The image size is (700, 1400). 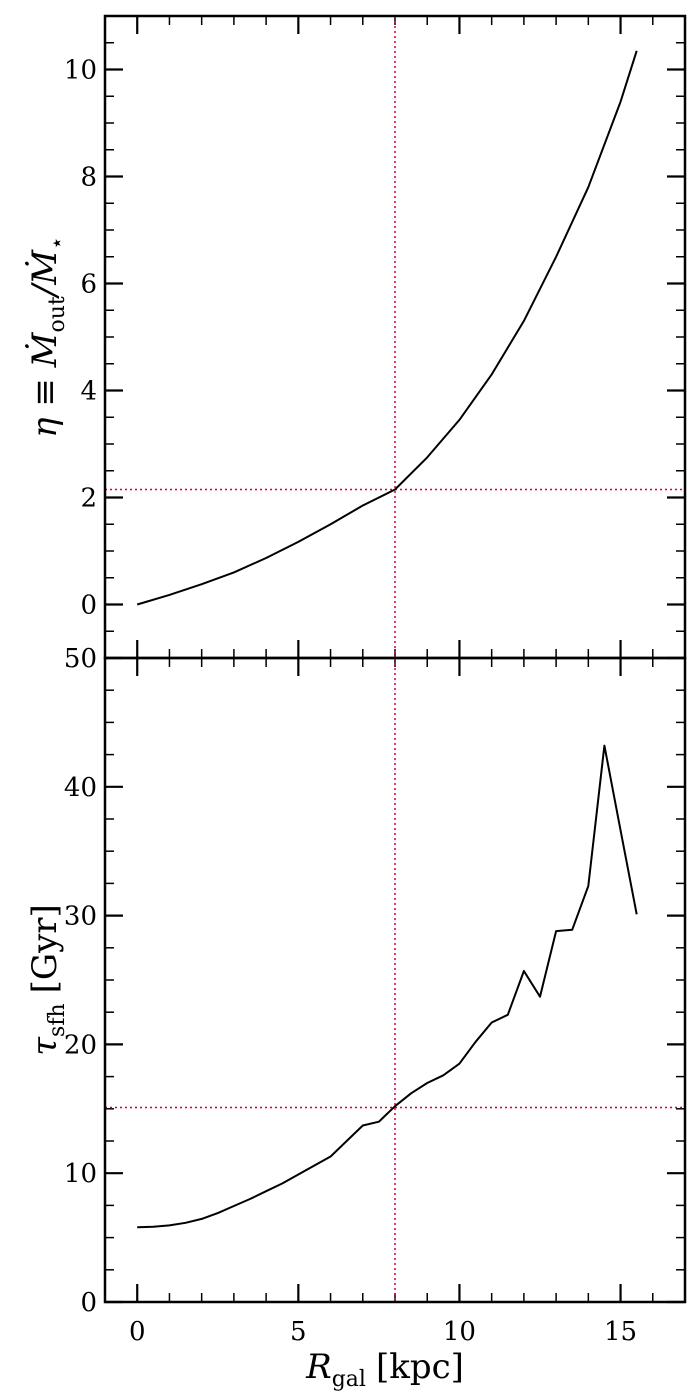 I want to click on x-tick-label: 0, so click(x=137, y=1332).